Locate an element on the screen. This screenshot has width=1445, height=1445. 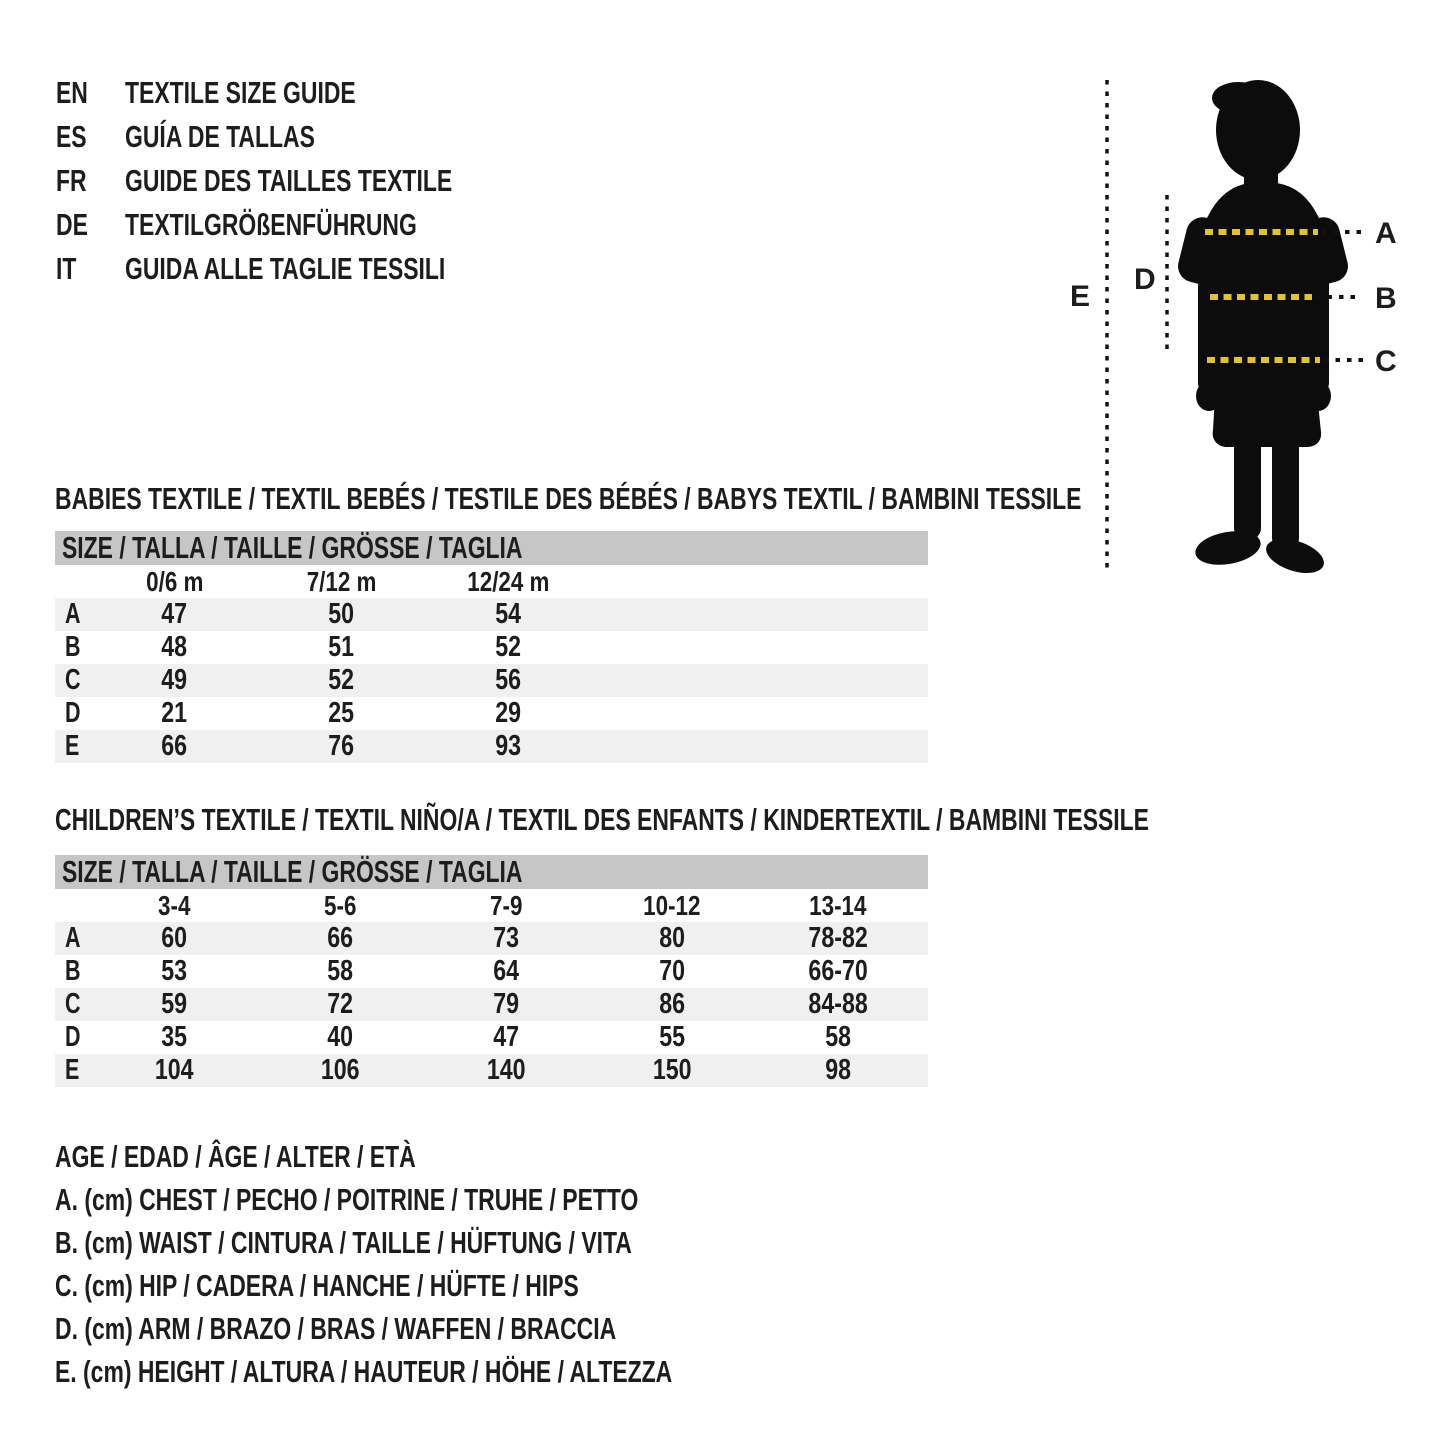
children-row-c: C 59 72 79 86 84-88 is located at coordinates (491, 1004).